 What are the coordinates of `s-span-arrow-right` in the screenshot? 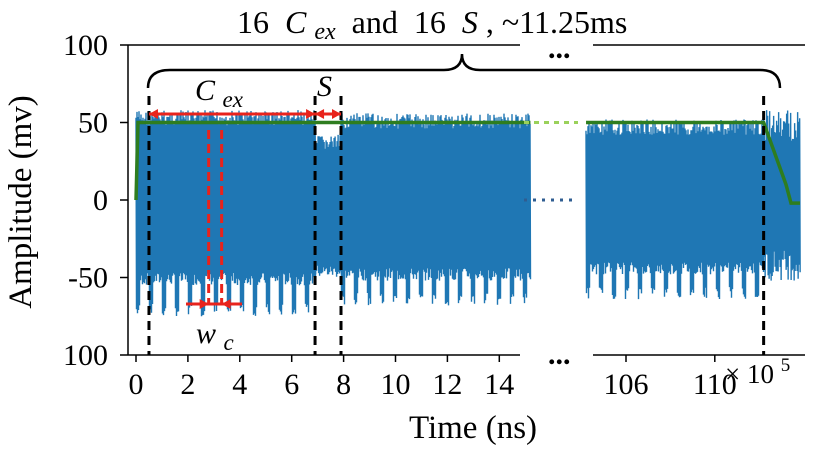 It's located at (337, 114).